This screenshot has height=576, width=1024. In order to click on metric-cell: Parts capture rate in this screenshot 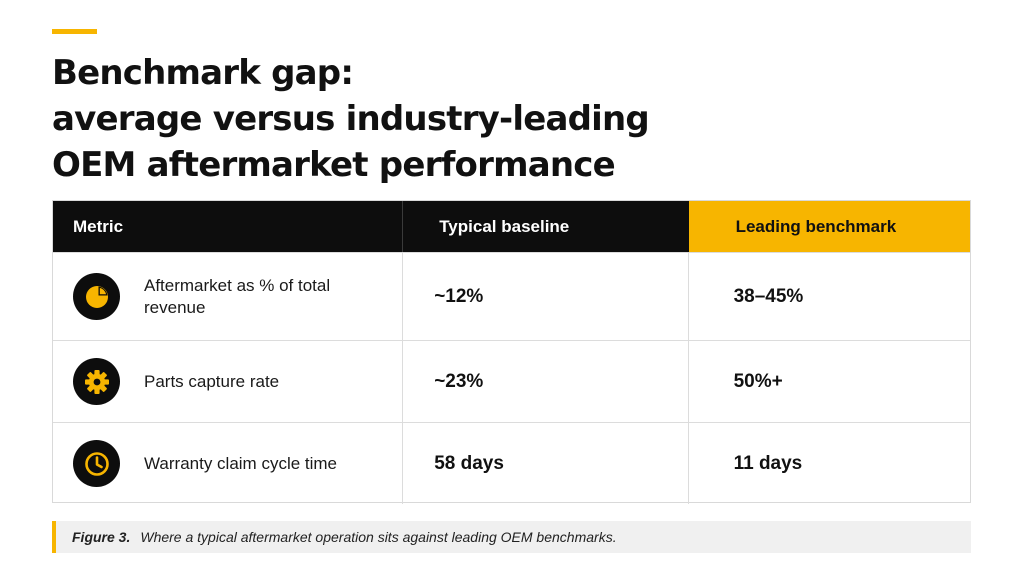, I will do `click(228, 381)`.